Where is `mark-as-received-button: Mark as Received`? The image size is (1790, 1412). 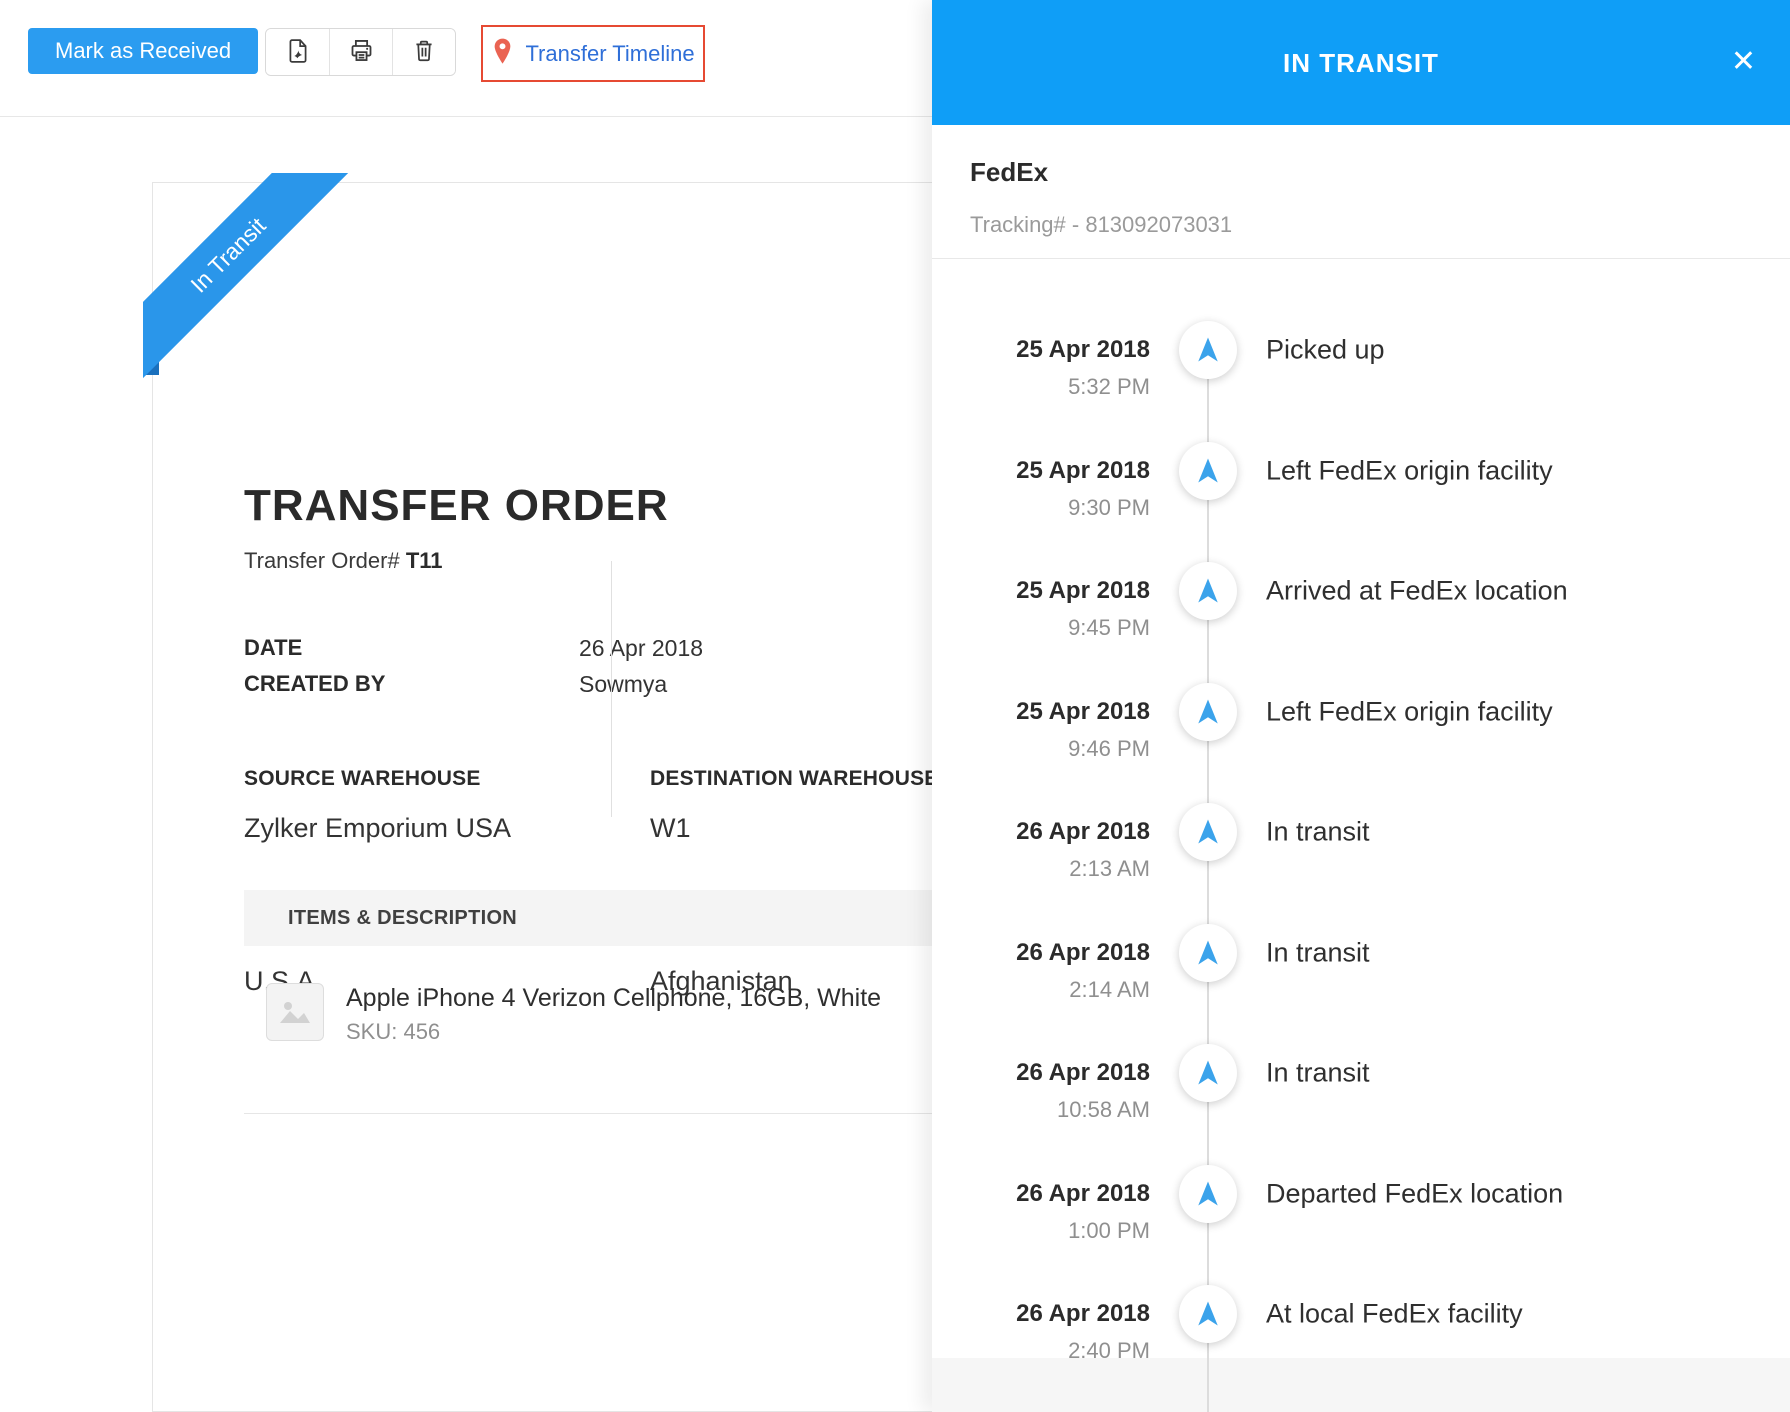
mark-as-received-button: Mark as Received is located at coordinates (143, 51).